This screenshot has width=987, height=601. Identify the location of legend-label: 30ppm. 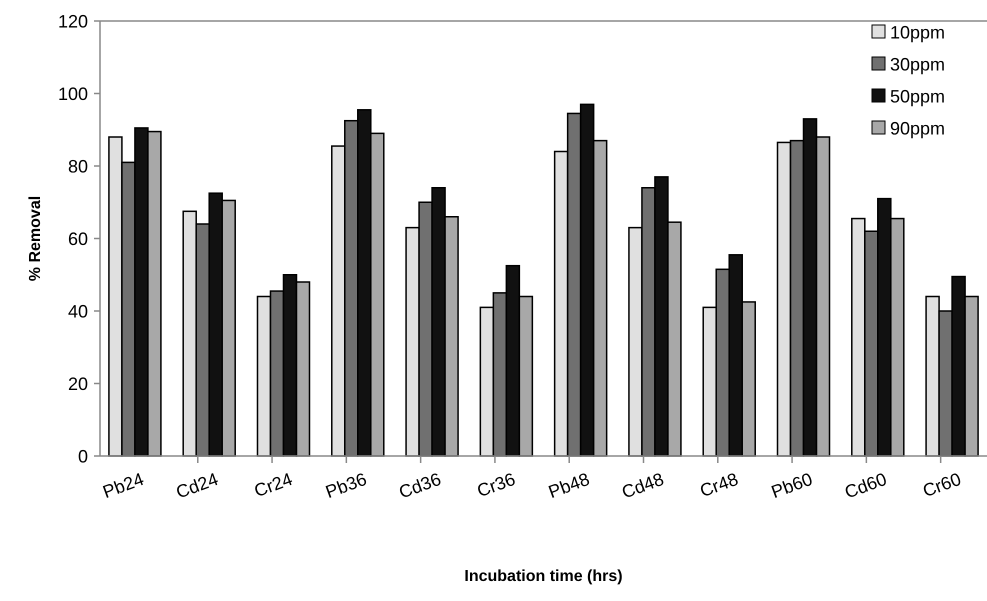
(918, 64).